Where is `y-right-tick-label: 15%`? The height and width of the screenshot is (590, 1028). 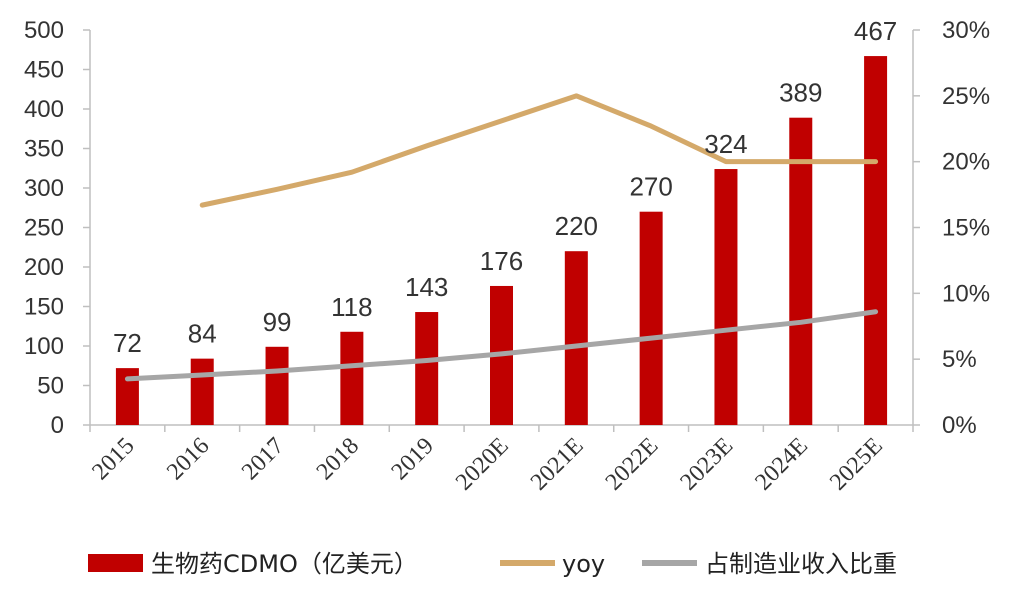
y-right-tick-label: 15% is located at coordinates (966, 228).